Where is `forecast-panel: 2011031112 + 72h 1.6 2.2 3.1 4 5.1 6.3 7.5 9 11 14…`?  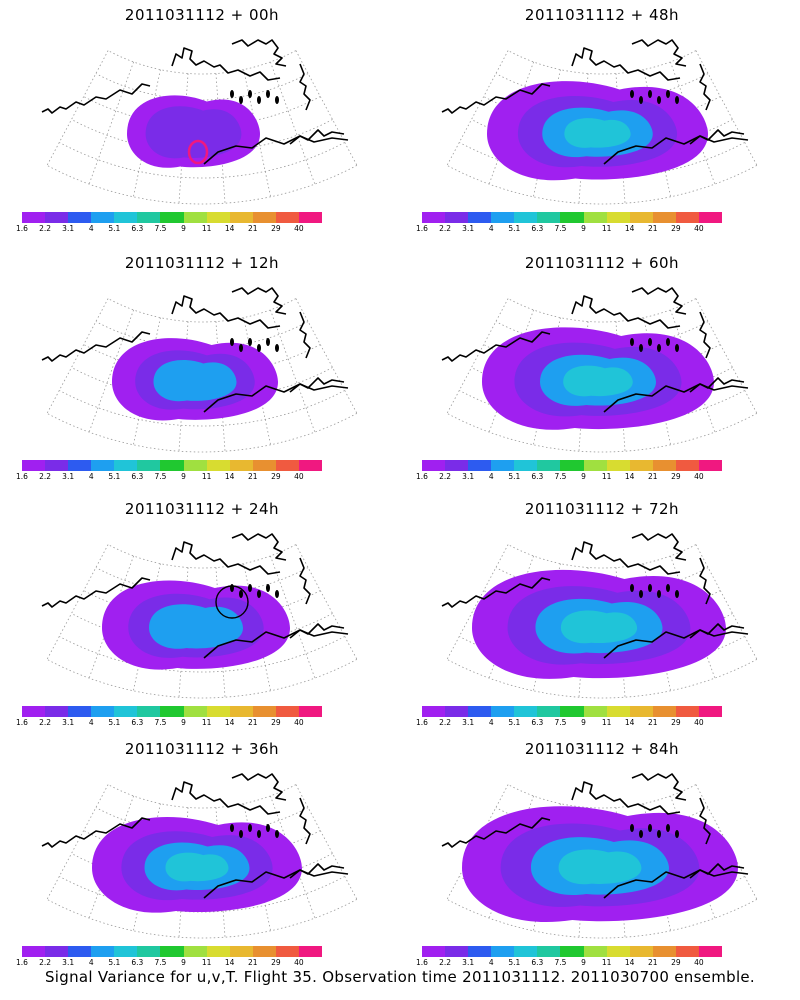
forecast-panel: 2011031112 + 72h 1.6 2.2 3.1 4 5.1 6.3 7.5 9 11 14… is located at coordinates (599, 620).